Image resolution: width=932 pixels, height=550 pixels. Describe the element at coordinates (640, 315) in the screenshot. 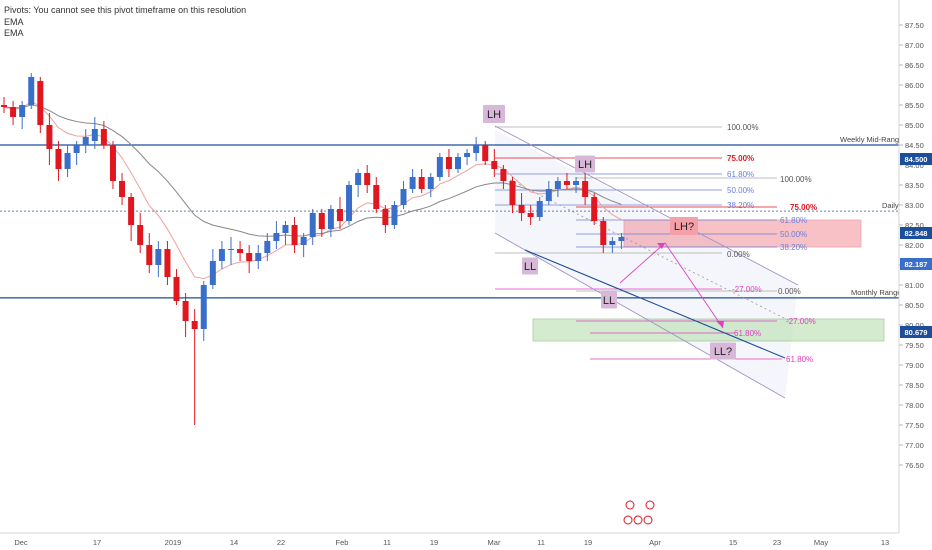

I see `channel-lower-line` at that location.